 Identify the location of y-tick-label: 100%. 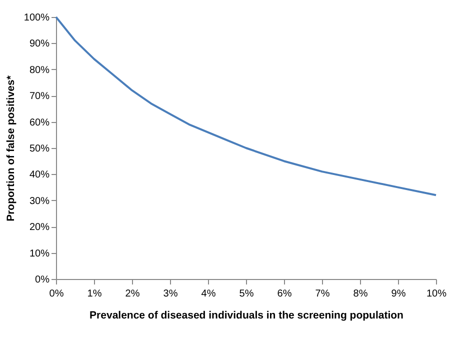
(37, 18).